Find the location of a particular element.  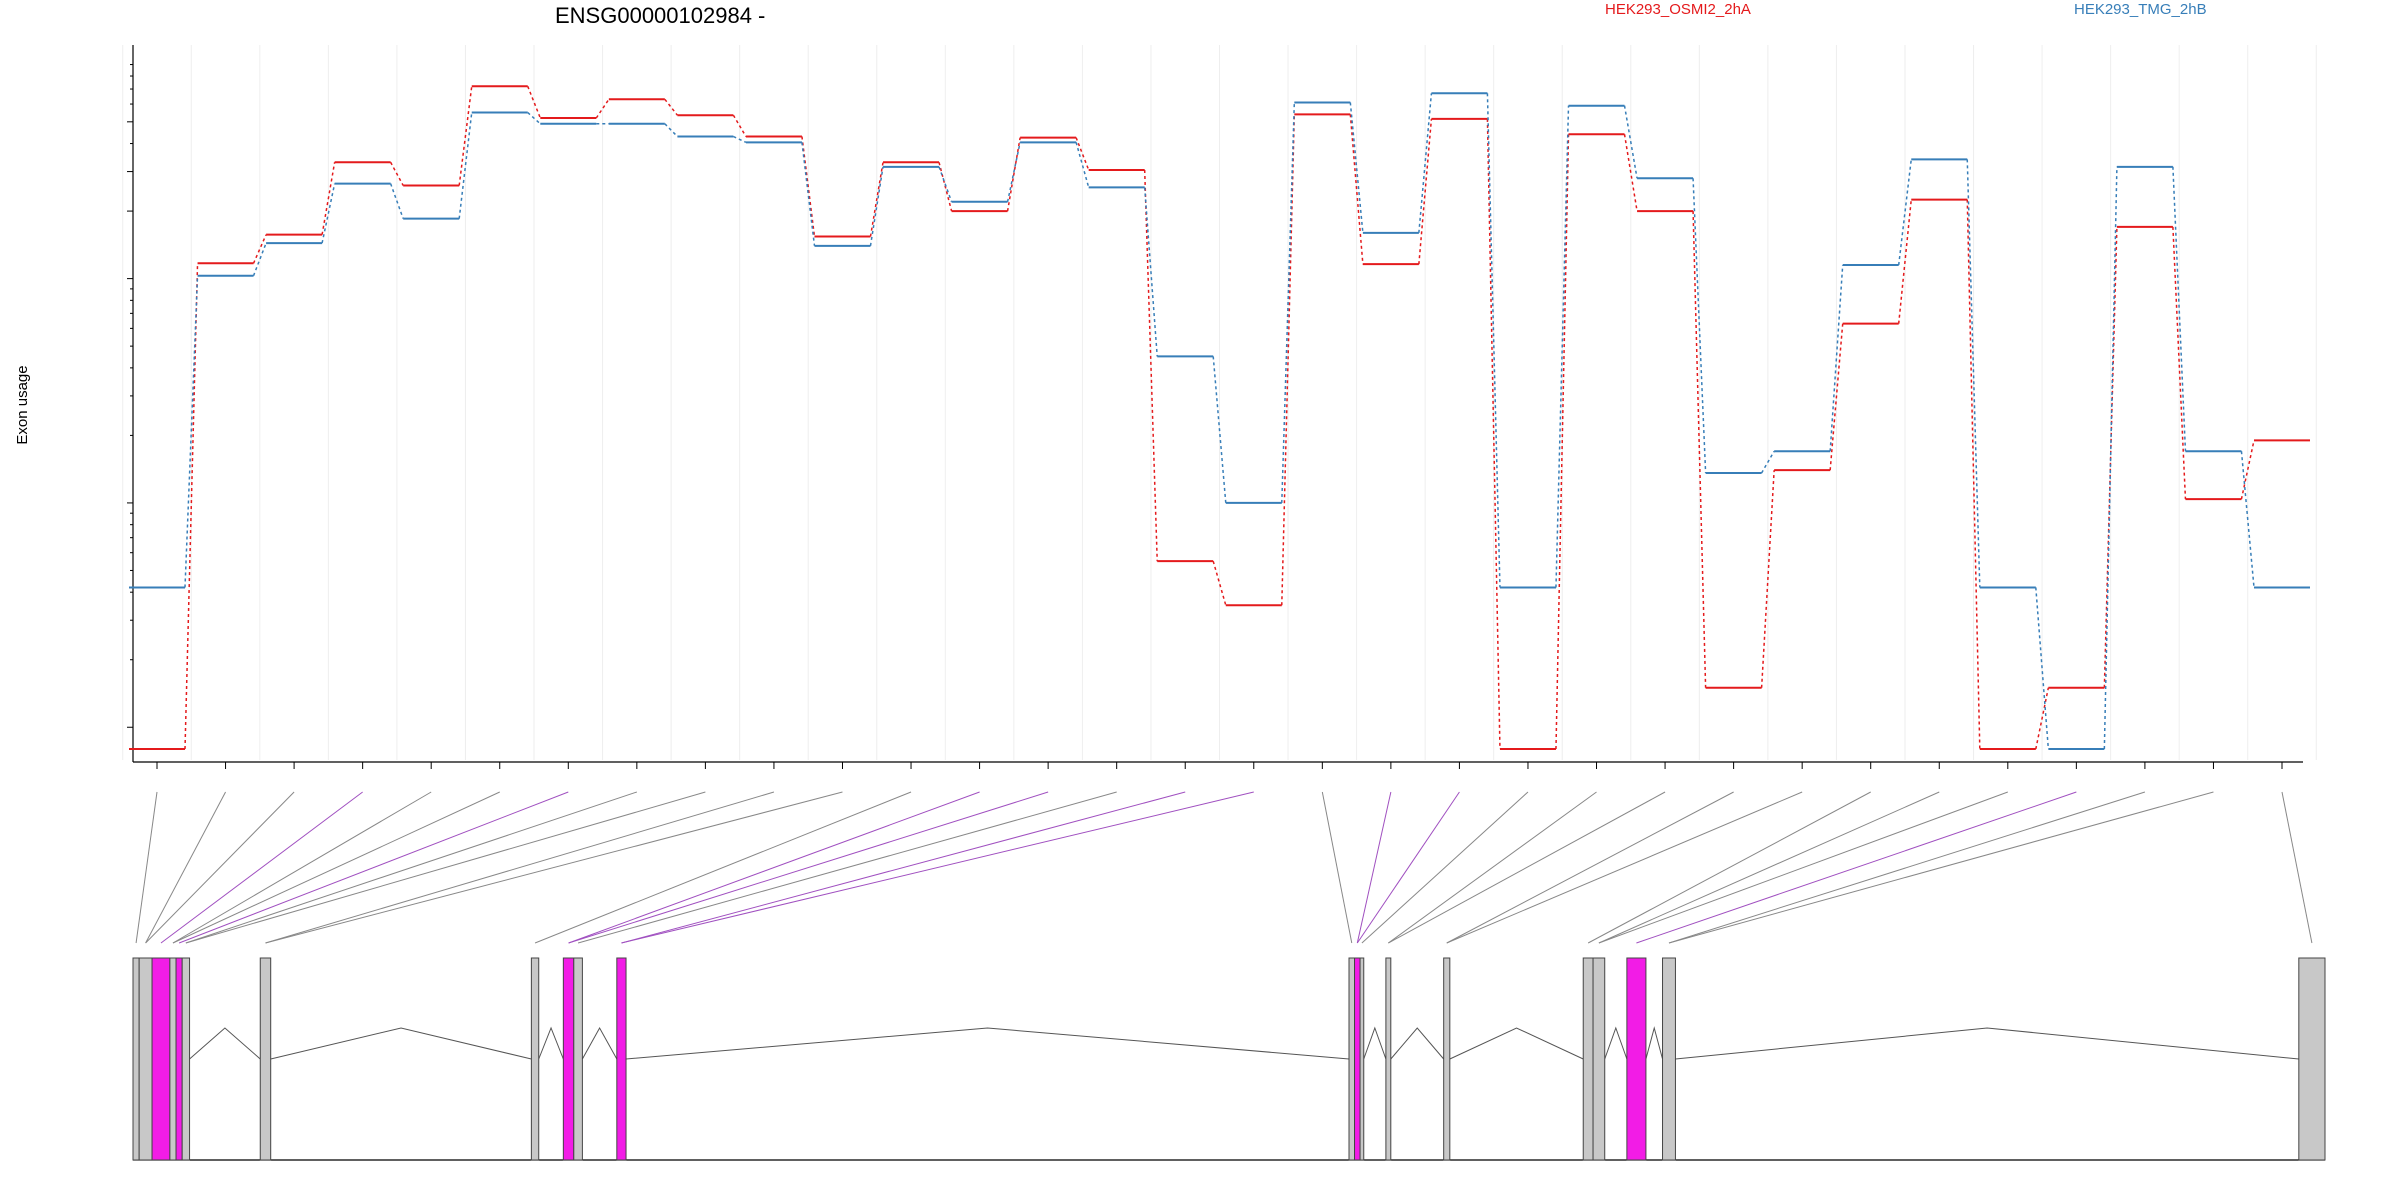

legend-series-1: HEK293_OSMI2_2hA is located at coordinates (1678, 9).